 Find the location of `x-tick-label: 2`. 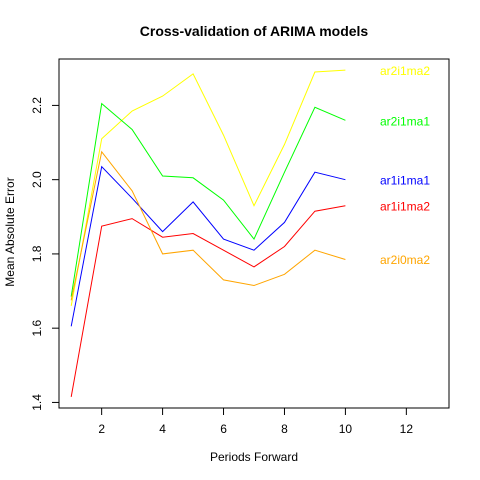

x-tick-label: 2 is located at coordinates (101, 429).